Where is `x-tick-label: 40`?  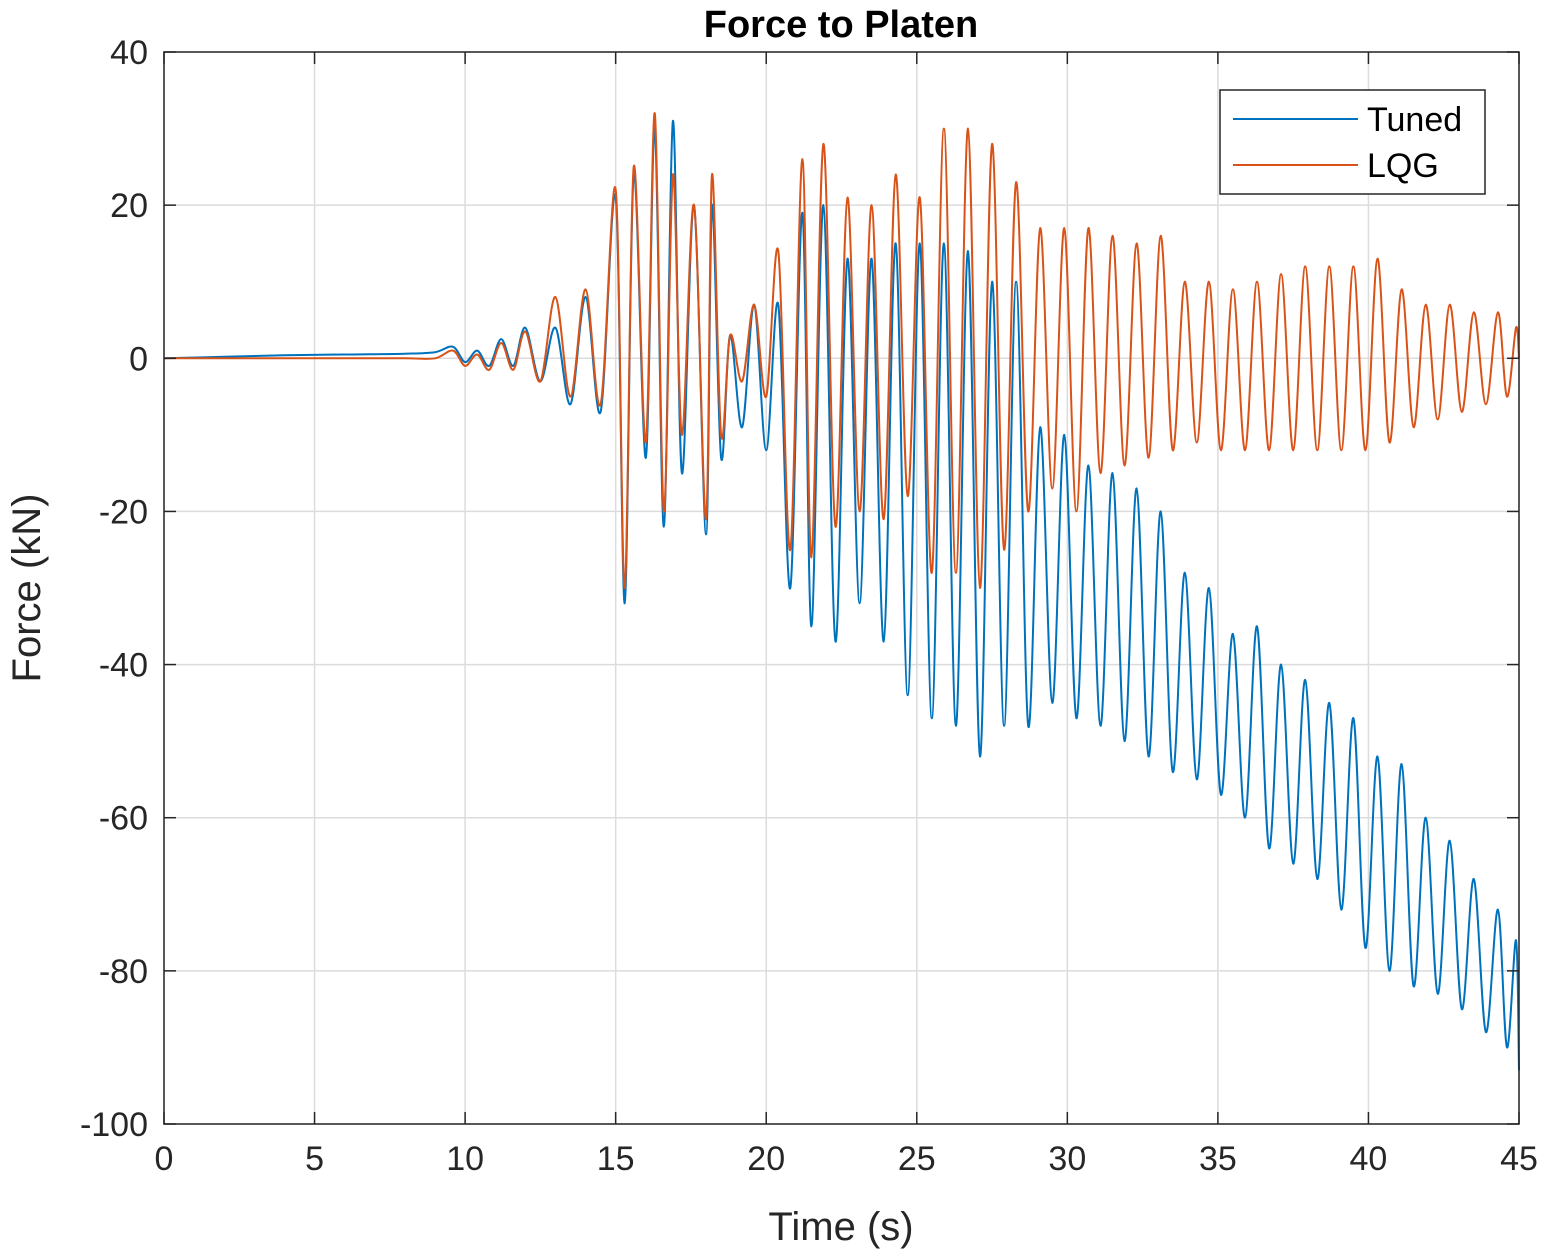 x-tick-label: 40 is located at coordinates (1369, 1159).